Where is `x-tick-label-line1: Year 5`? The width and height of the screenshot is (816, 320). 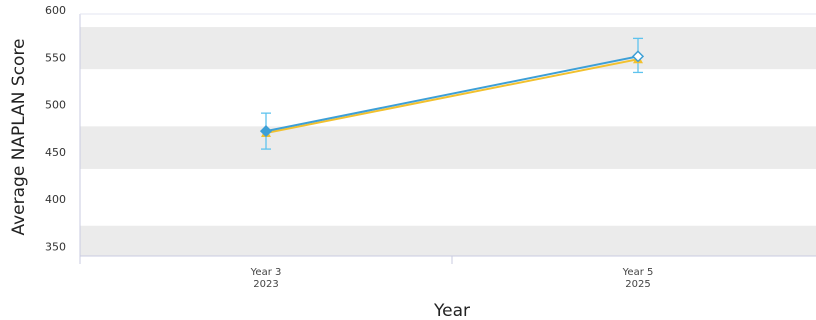
x-tick-label-line1: Year 5 is located at coordinates (638, 272).